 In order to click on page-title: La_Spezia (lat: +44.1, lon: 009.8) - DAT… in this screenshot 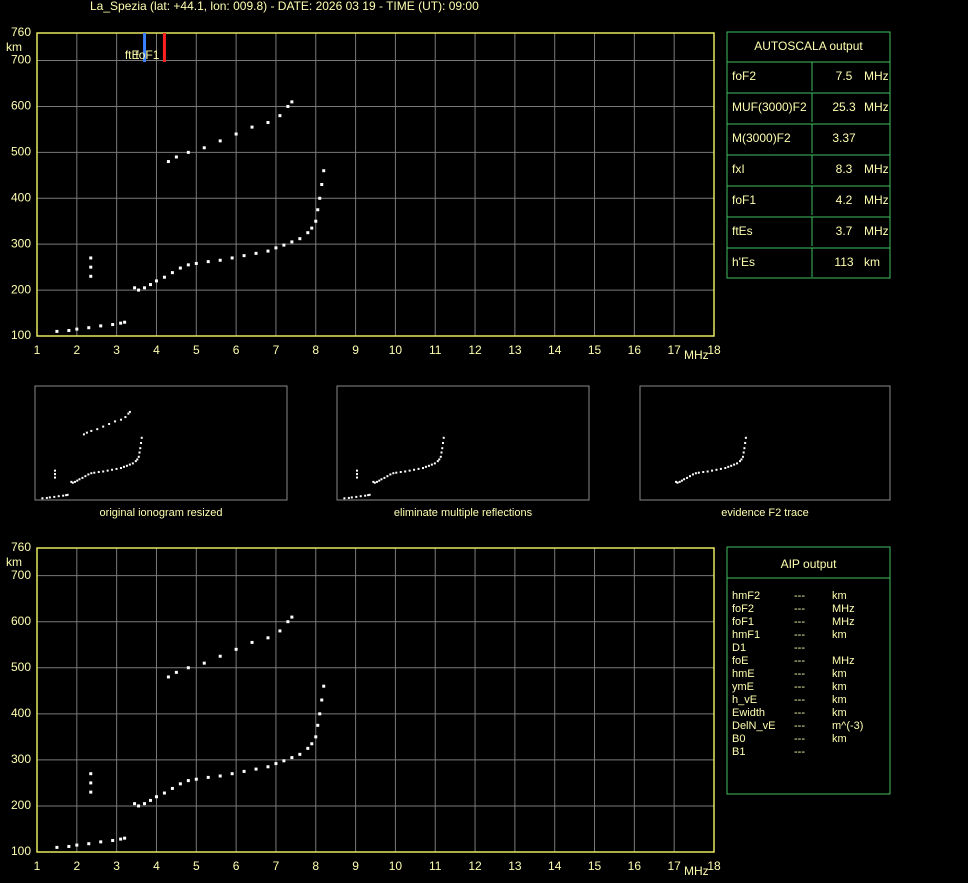, I will do `click(284, 6)`.